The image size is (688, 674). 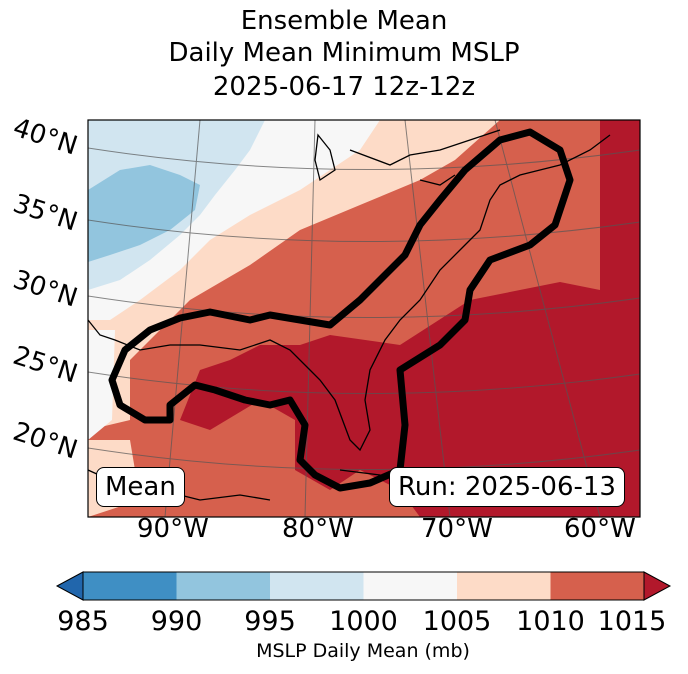 I want to click on colorbar-tick-985: 985, so click(x=83, y=621).